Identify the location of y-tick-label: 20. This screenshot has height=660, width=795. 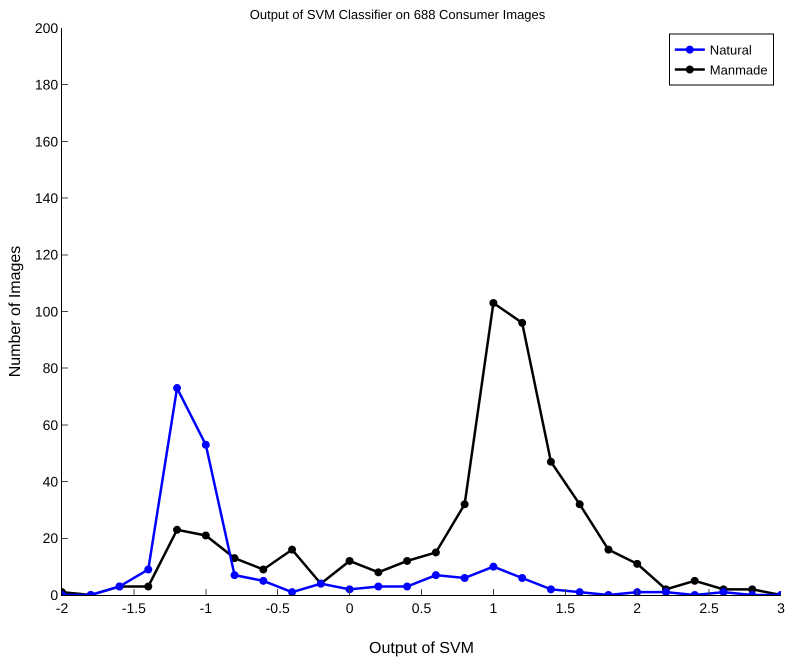
(50, 538).